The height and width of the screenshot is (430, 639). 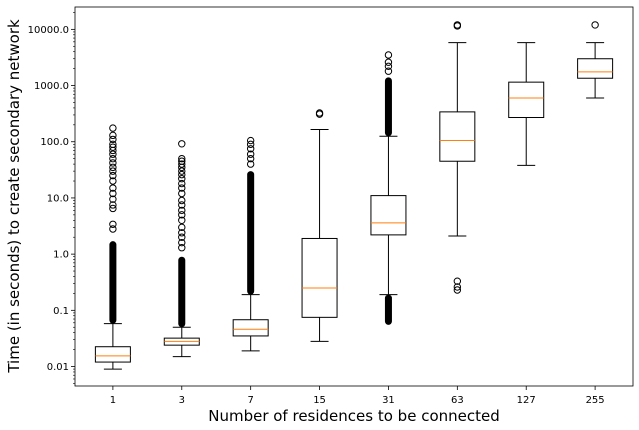 What do you see at coordinates (595, 400) in the screenshot?
I see `x-tick-label: 255` at bounding box center [595, 400].